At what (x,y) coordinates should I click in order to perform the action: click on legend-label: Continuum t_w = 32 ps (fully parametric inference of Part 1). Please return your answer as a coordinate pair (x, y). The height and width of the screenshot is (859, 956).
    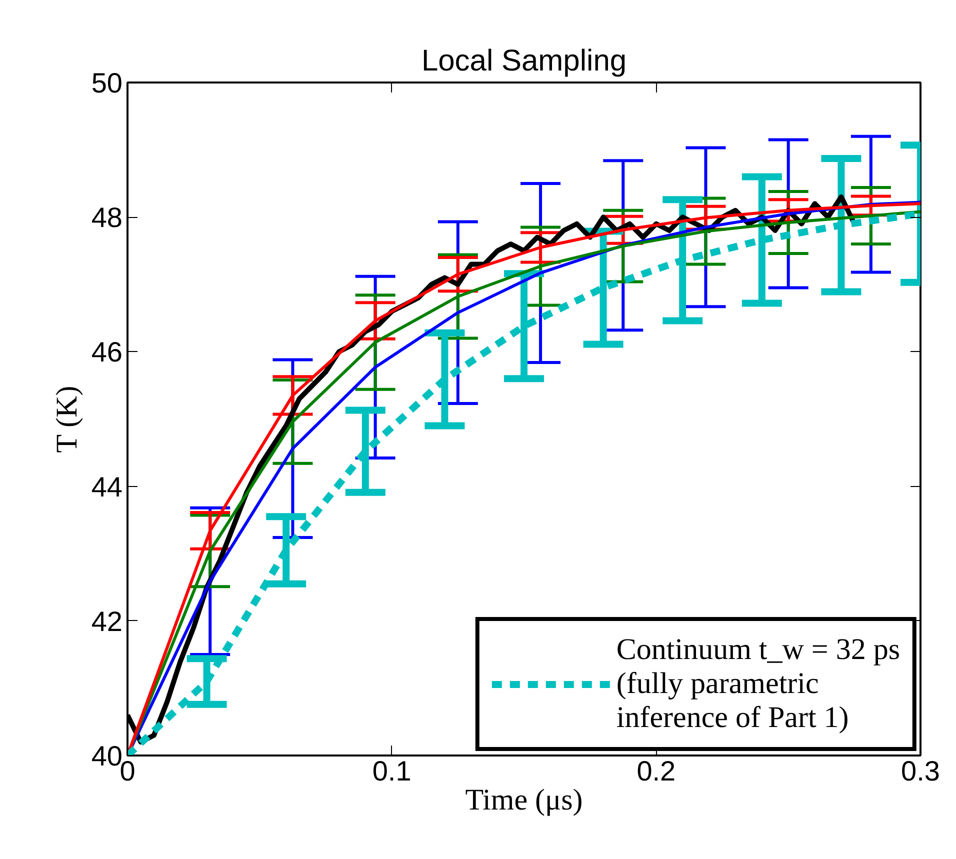
    Looking at the image, I should click on (758, 684).